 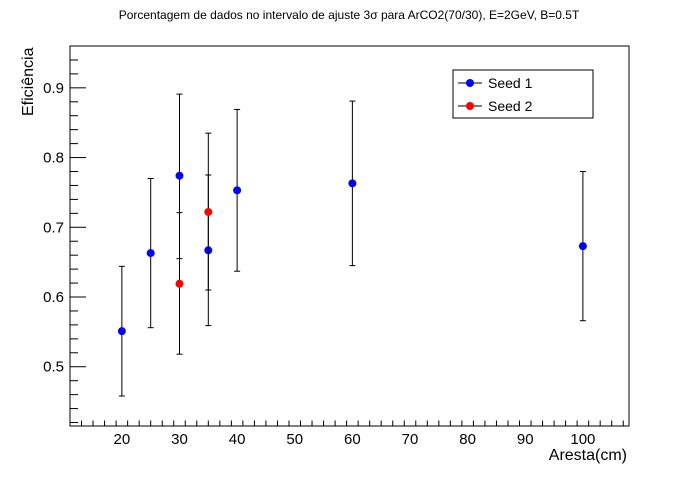 I want to click on legend-entries: Seed 1 Seed 2, so click(x=495, y=94).